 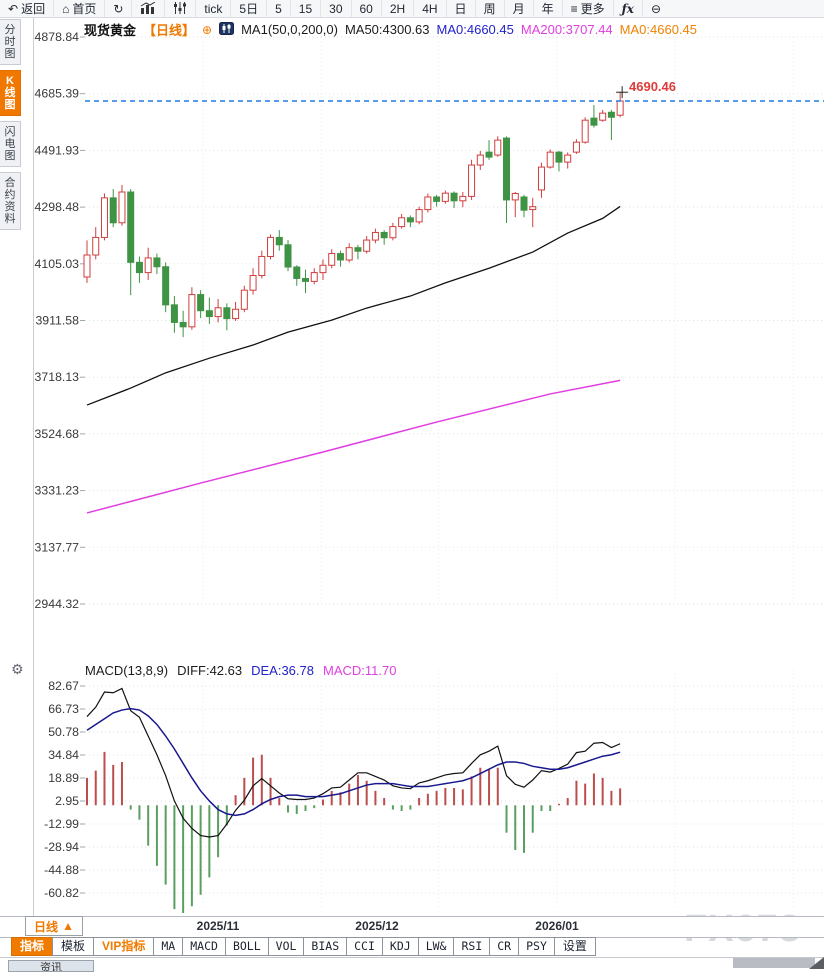 I want to click on indicator-tab-MACD: MACD, so click(x=204, y=946).